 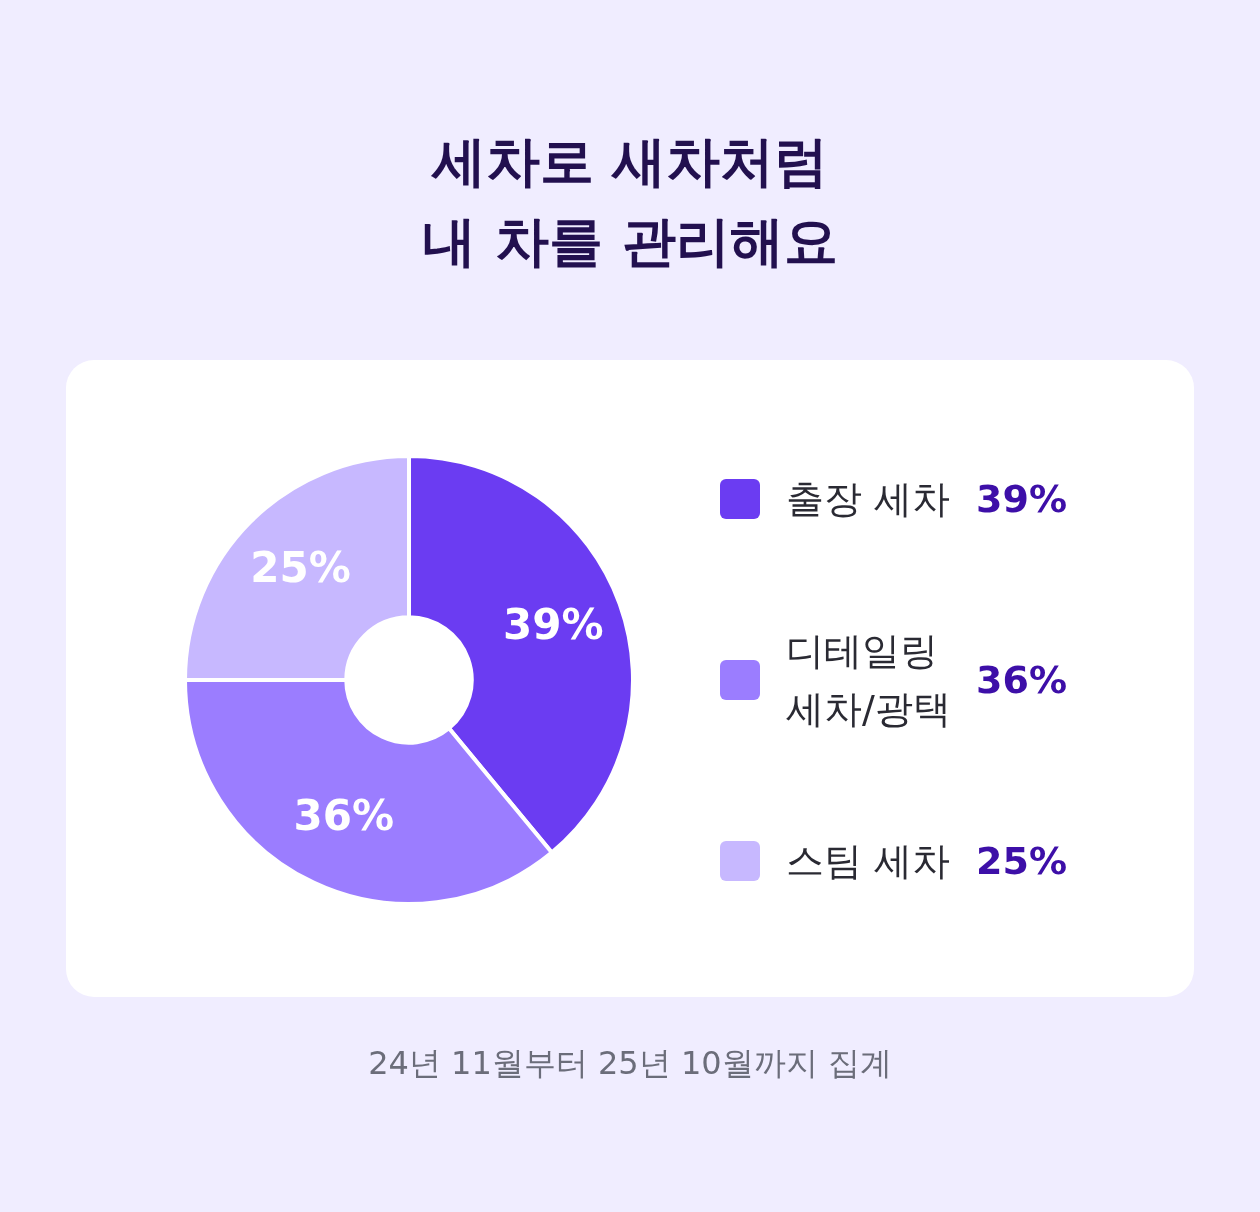 I want to click on data-label: 36%, so click(x=343, y=815).